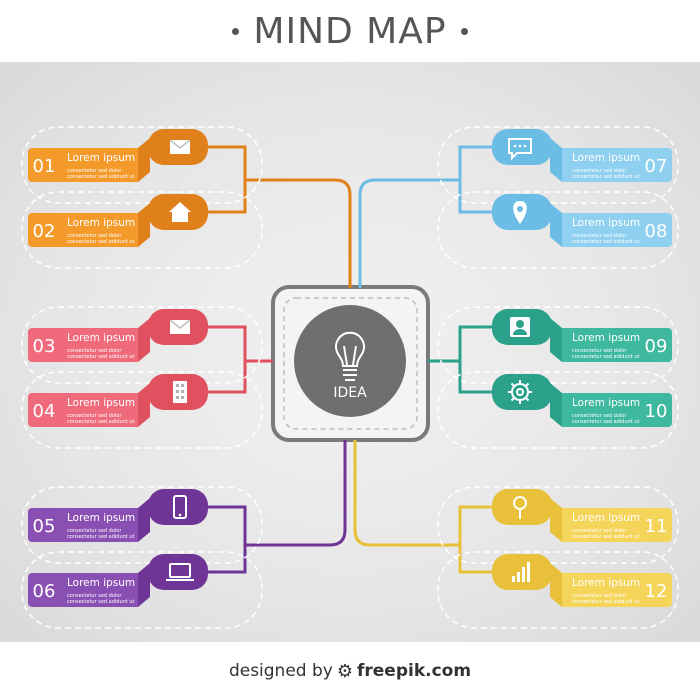 The image size is (700, 700). I want to click on center-node: IDEA, so click(350, 363).